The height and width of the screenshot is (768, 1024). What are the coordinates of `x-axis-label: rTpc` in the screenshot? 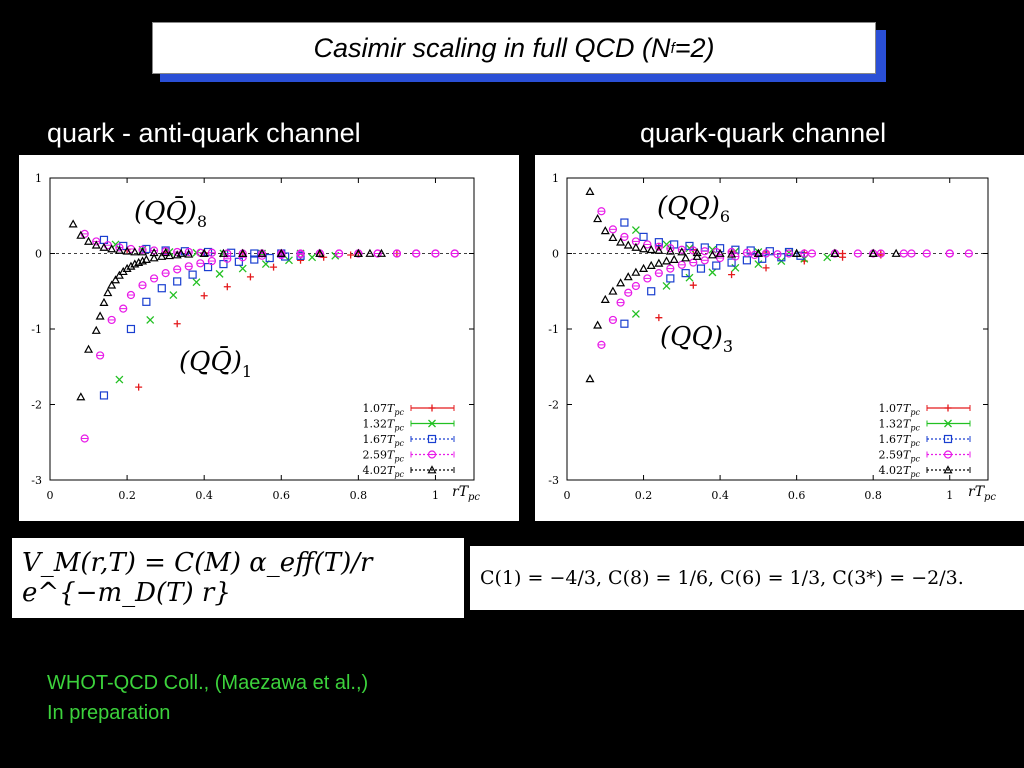 It's located at (466, 493).